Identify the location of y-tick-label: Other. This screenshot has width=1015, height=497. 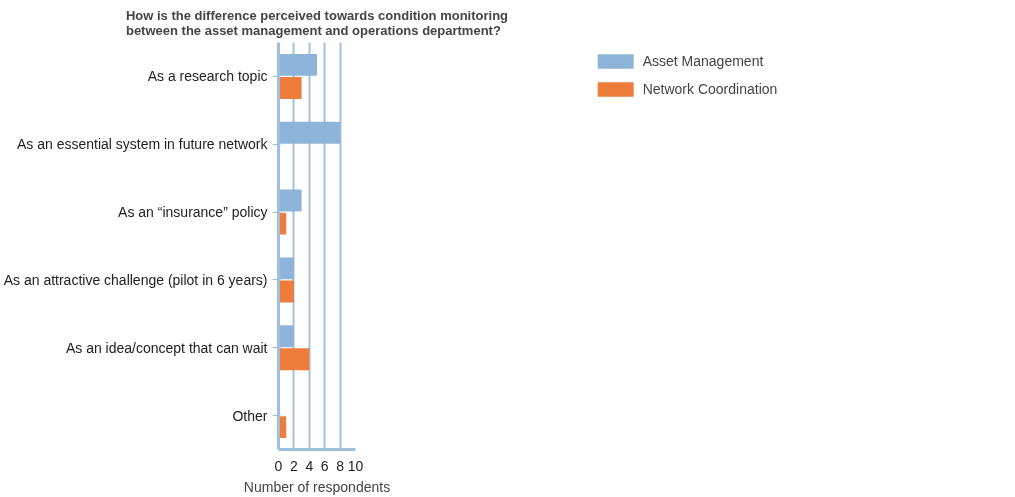
(250, 415).